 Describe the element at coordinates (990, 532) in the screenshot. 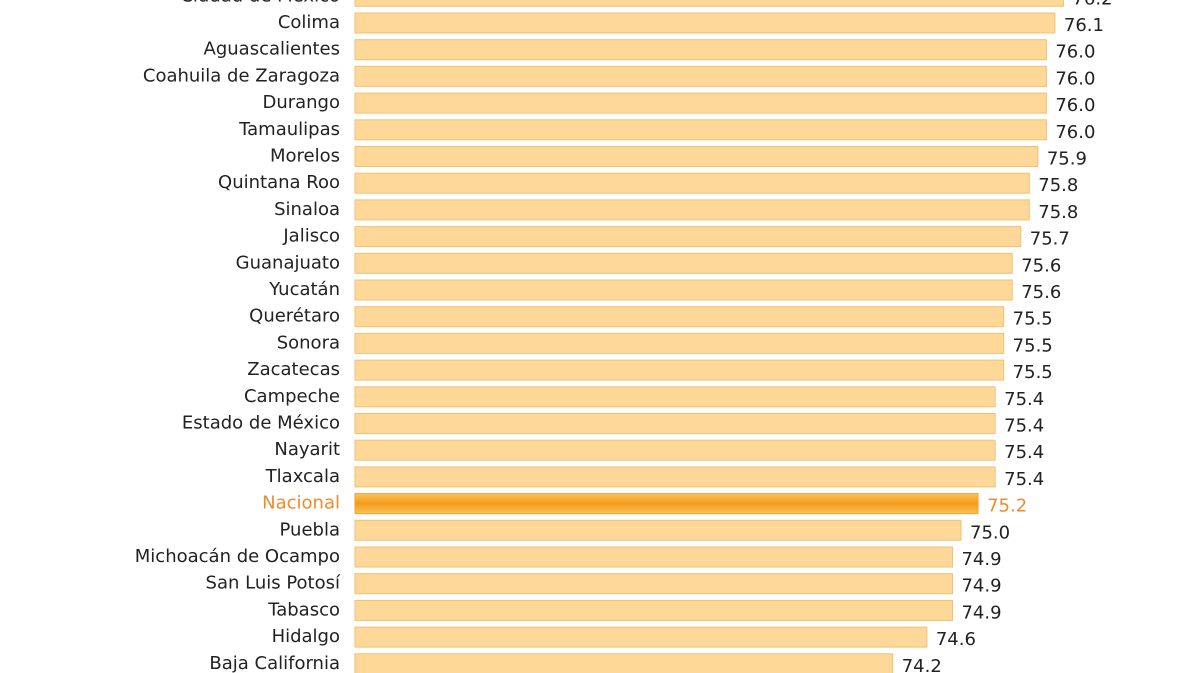

I see `value-label: 75.0` at that location.